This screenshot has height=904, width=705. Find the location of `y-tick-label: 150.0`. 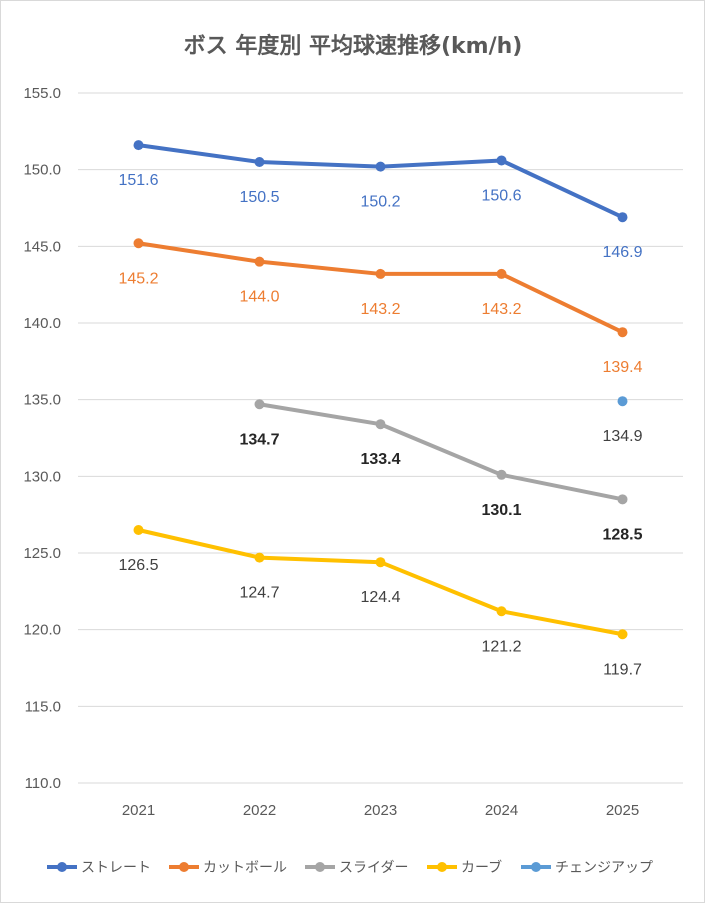

y-tick-label: 150.0 is located at coordinates (42, 170).